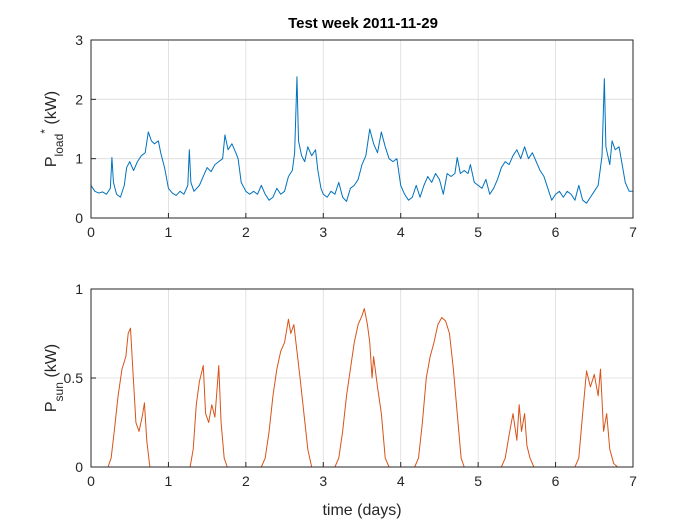  What do you see at coordinates (79, 218) in the screenshot?
I see `load-y-tick-label: 0` at bounding box center [79, 218].